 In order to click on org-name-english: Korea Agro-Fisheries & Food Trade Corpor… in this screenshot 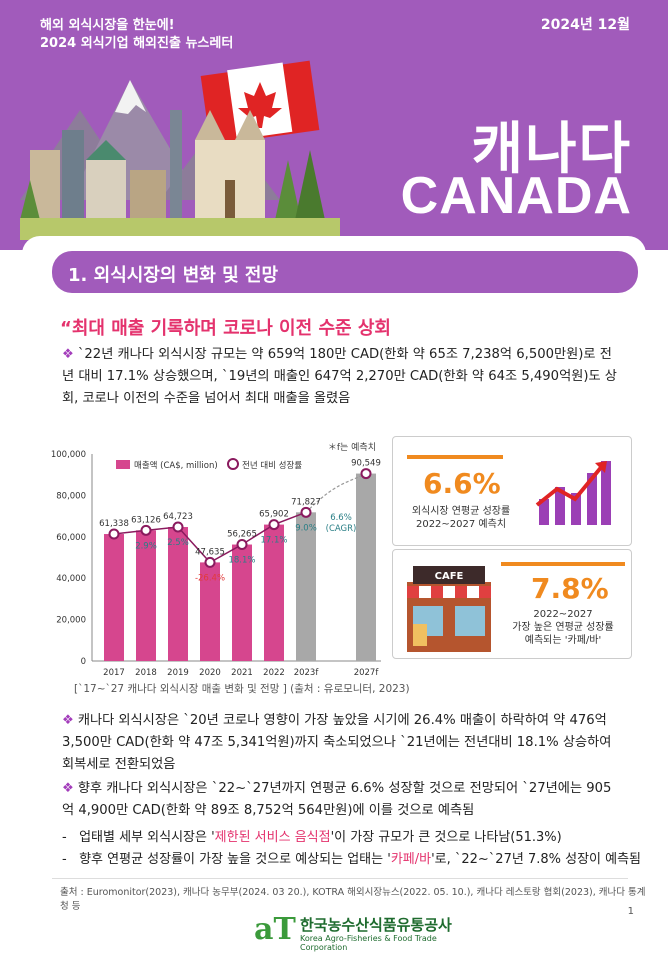, I will do `click(368, 943)`.